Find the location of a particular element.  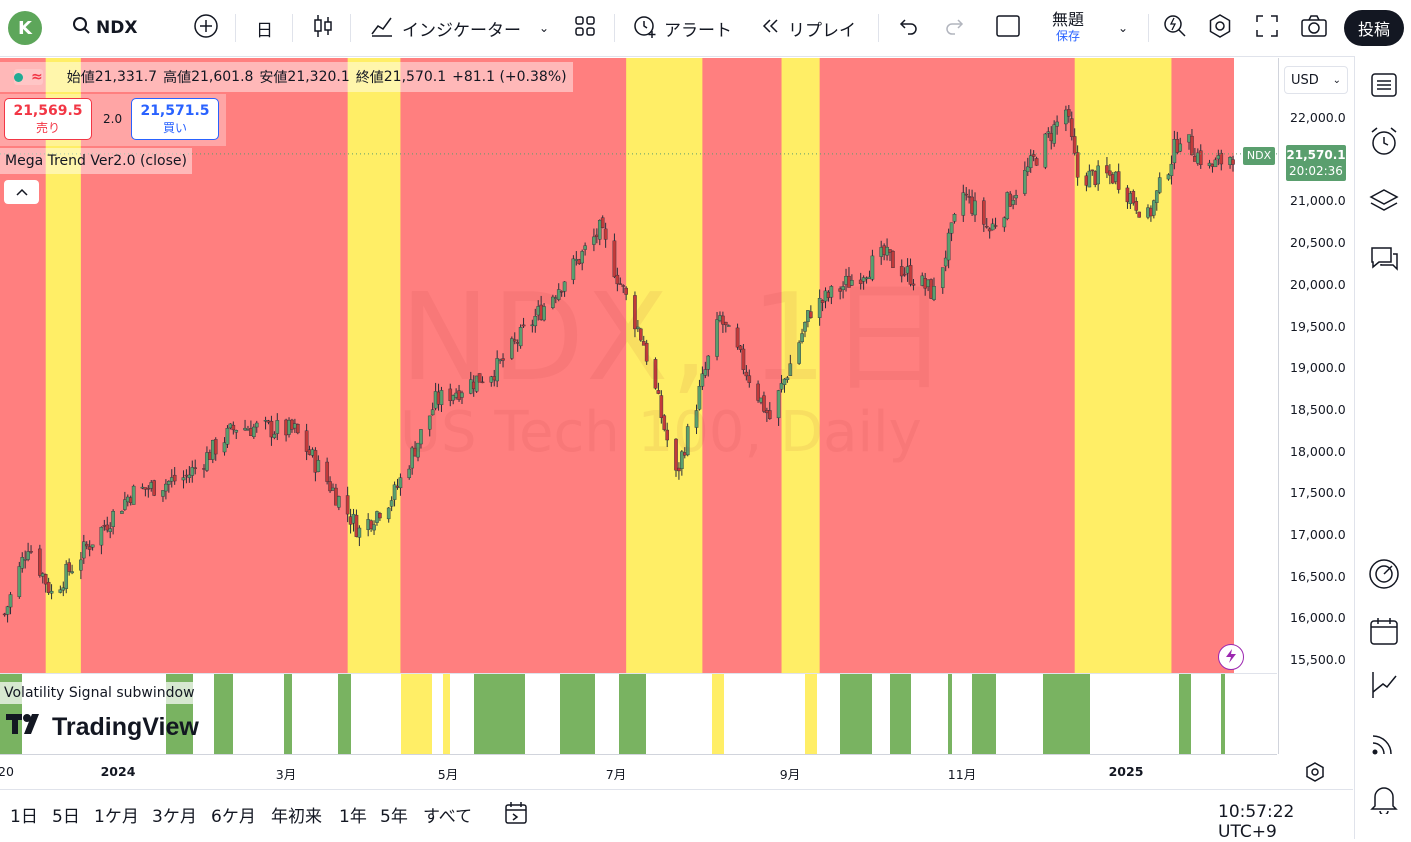

low-value: 21,320.1 is located at coordinates (318, 77).